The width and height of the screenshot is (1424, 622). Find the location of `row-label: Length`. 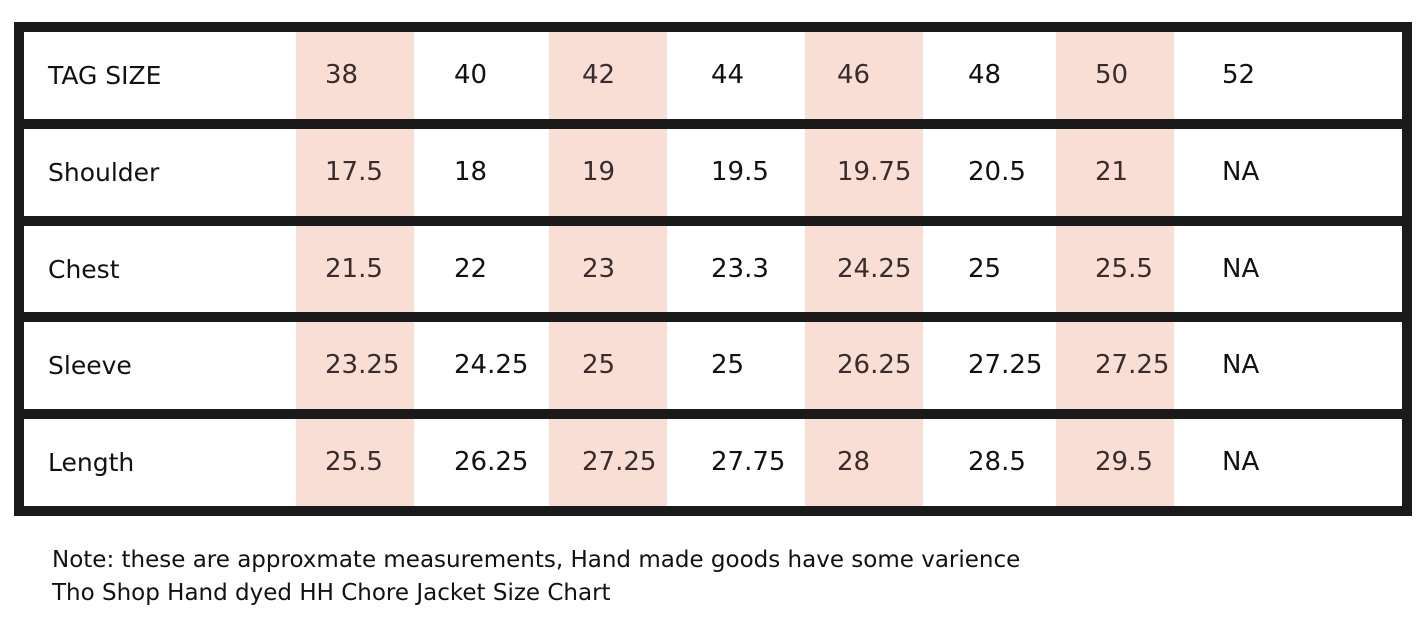

row-label: Length is located at coordinates (91, 462).